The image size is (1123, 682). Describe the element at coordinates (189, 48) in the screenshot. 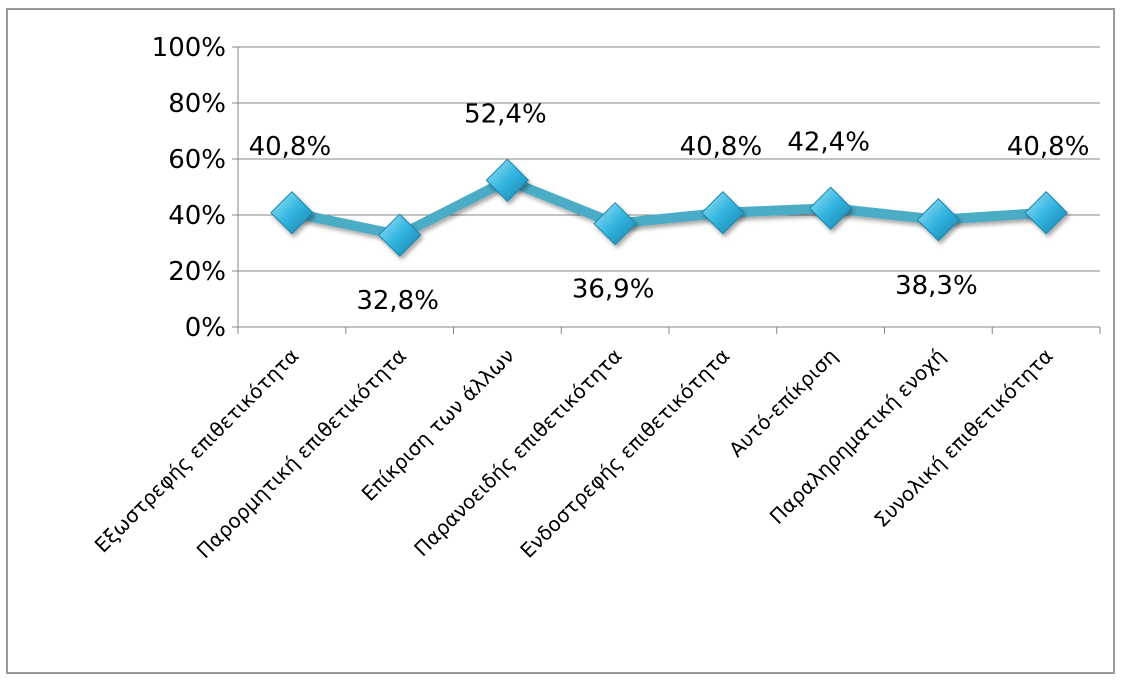

I see `y-tick-label: 100%` at that location.